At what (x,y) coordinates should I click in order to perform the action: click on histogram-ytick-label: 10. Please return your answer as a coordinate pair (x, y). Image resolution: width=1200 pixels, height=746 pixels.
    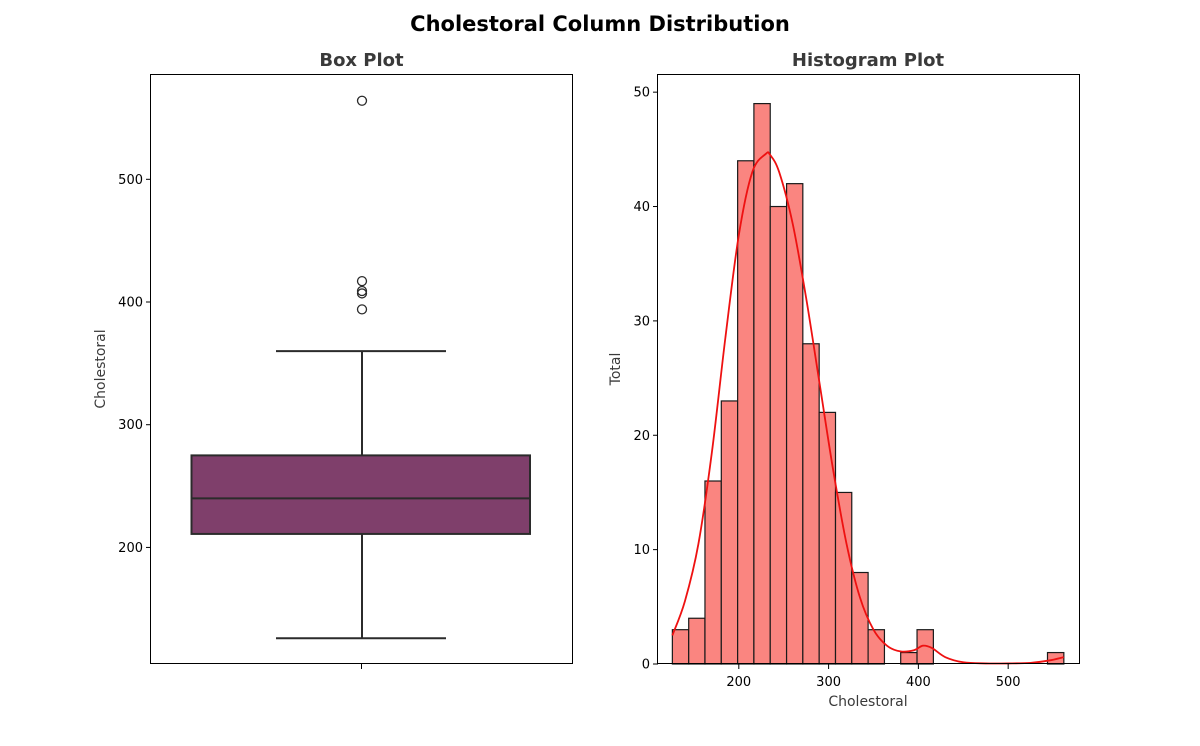
    Looking at the image, I should click on (641, 550).